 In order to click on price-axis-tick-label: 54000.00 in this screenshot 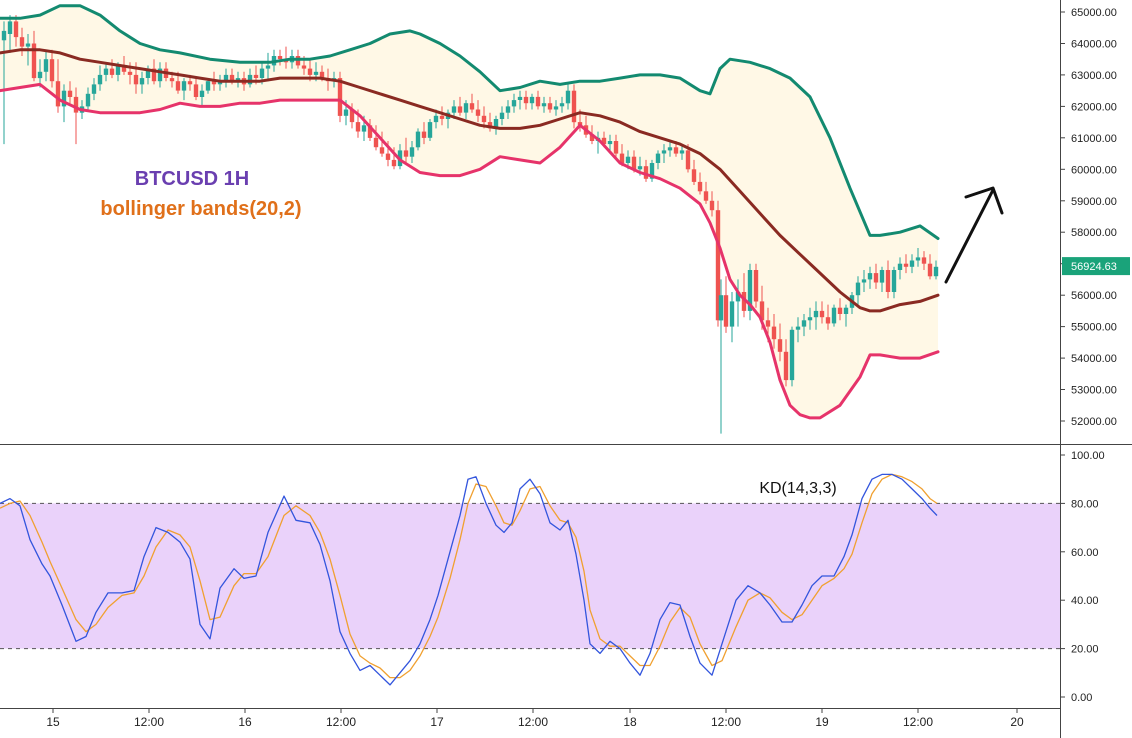, I will do `click(1094, 359)`.